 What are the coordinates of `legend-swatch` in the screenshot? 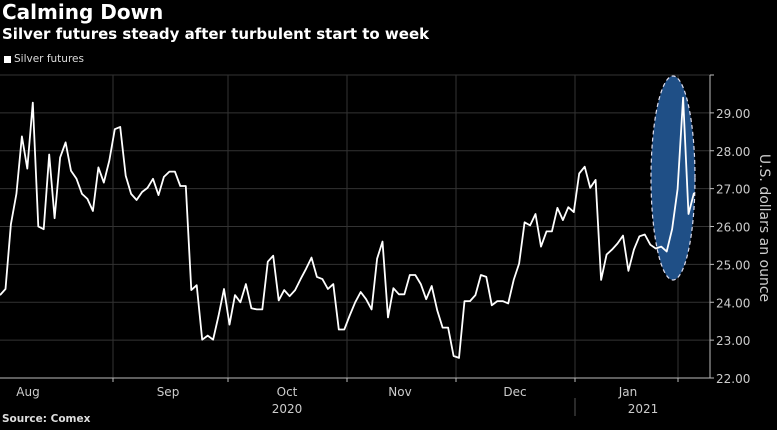 It's located at (7, 59).